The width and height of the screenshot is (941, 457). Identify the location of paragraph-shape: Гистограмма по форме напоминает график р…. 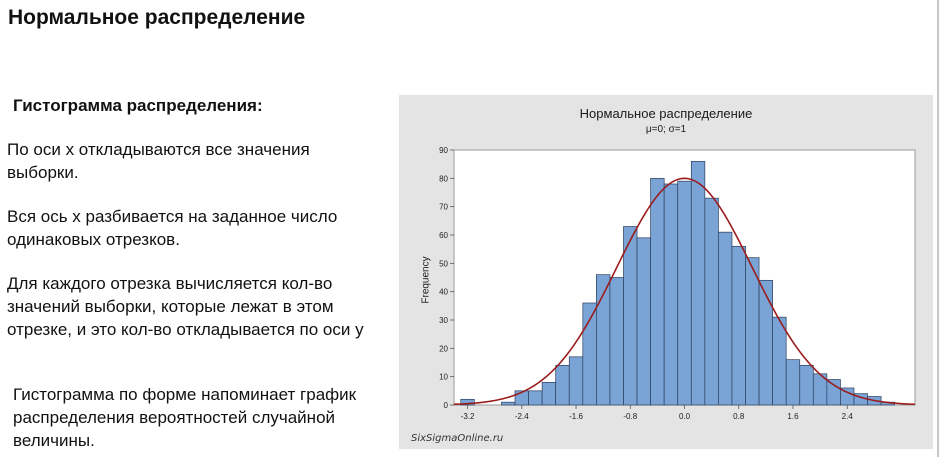
(185, 417).